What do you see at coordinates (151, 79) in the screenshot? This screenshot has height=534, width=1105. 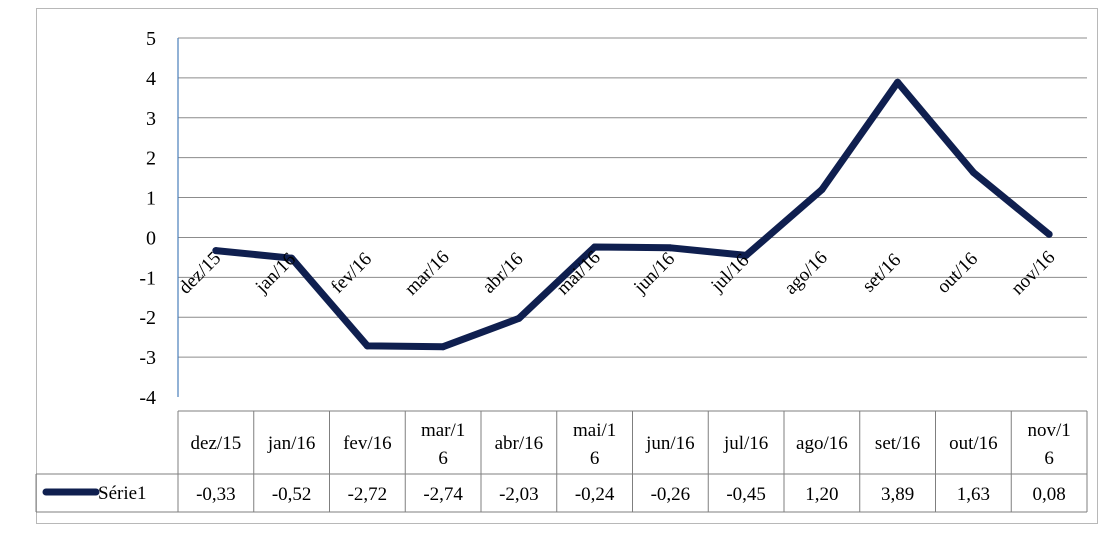 I see `y-tick-label: 4` at bounding box center [151, 79].